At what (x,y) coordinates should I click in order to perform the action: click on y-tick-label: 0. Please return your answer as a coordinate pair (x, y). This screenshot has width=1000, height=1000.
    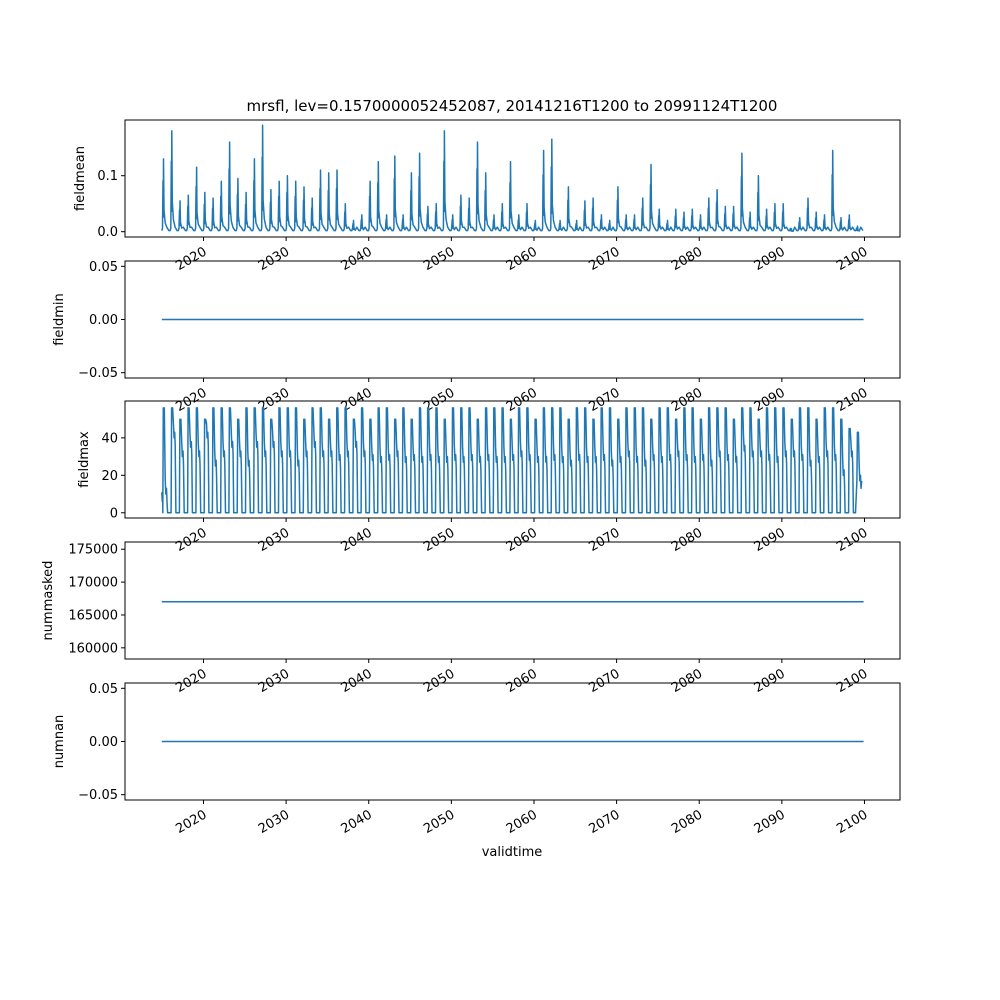
    Looking at the image, I should click on (114, 513).